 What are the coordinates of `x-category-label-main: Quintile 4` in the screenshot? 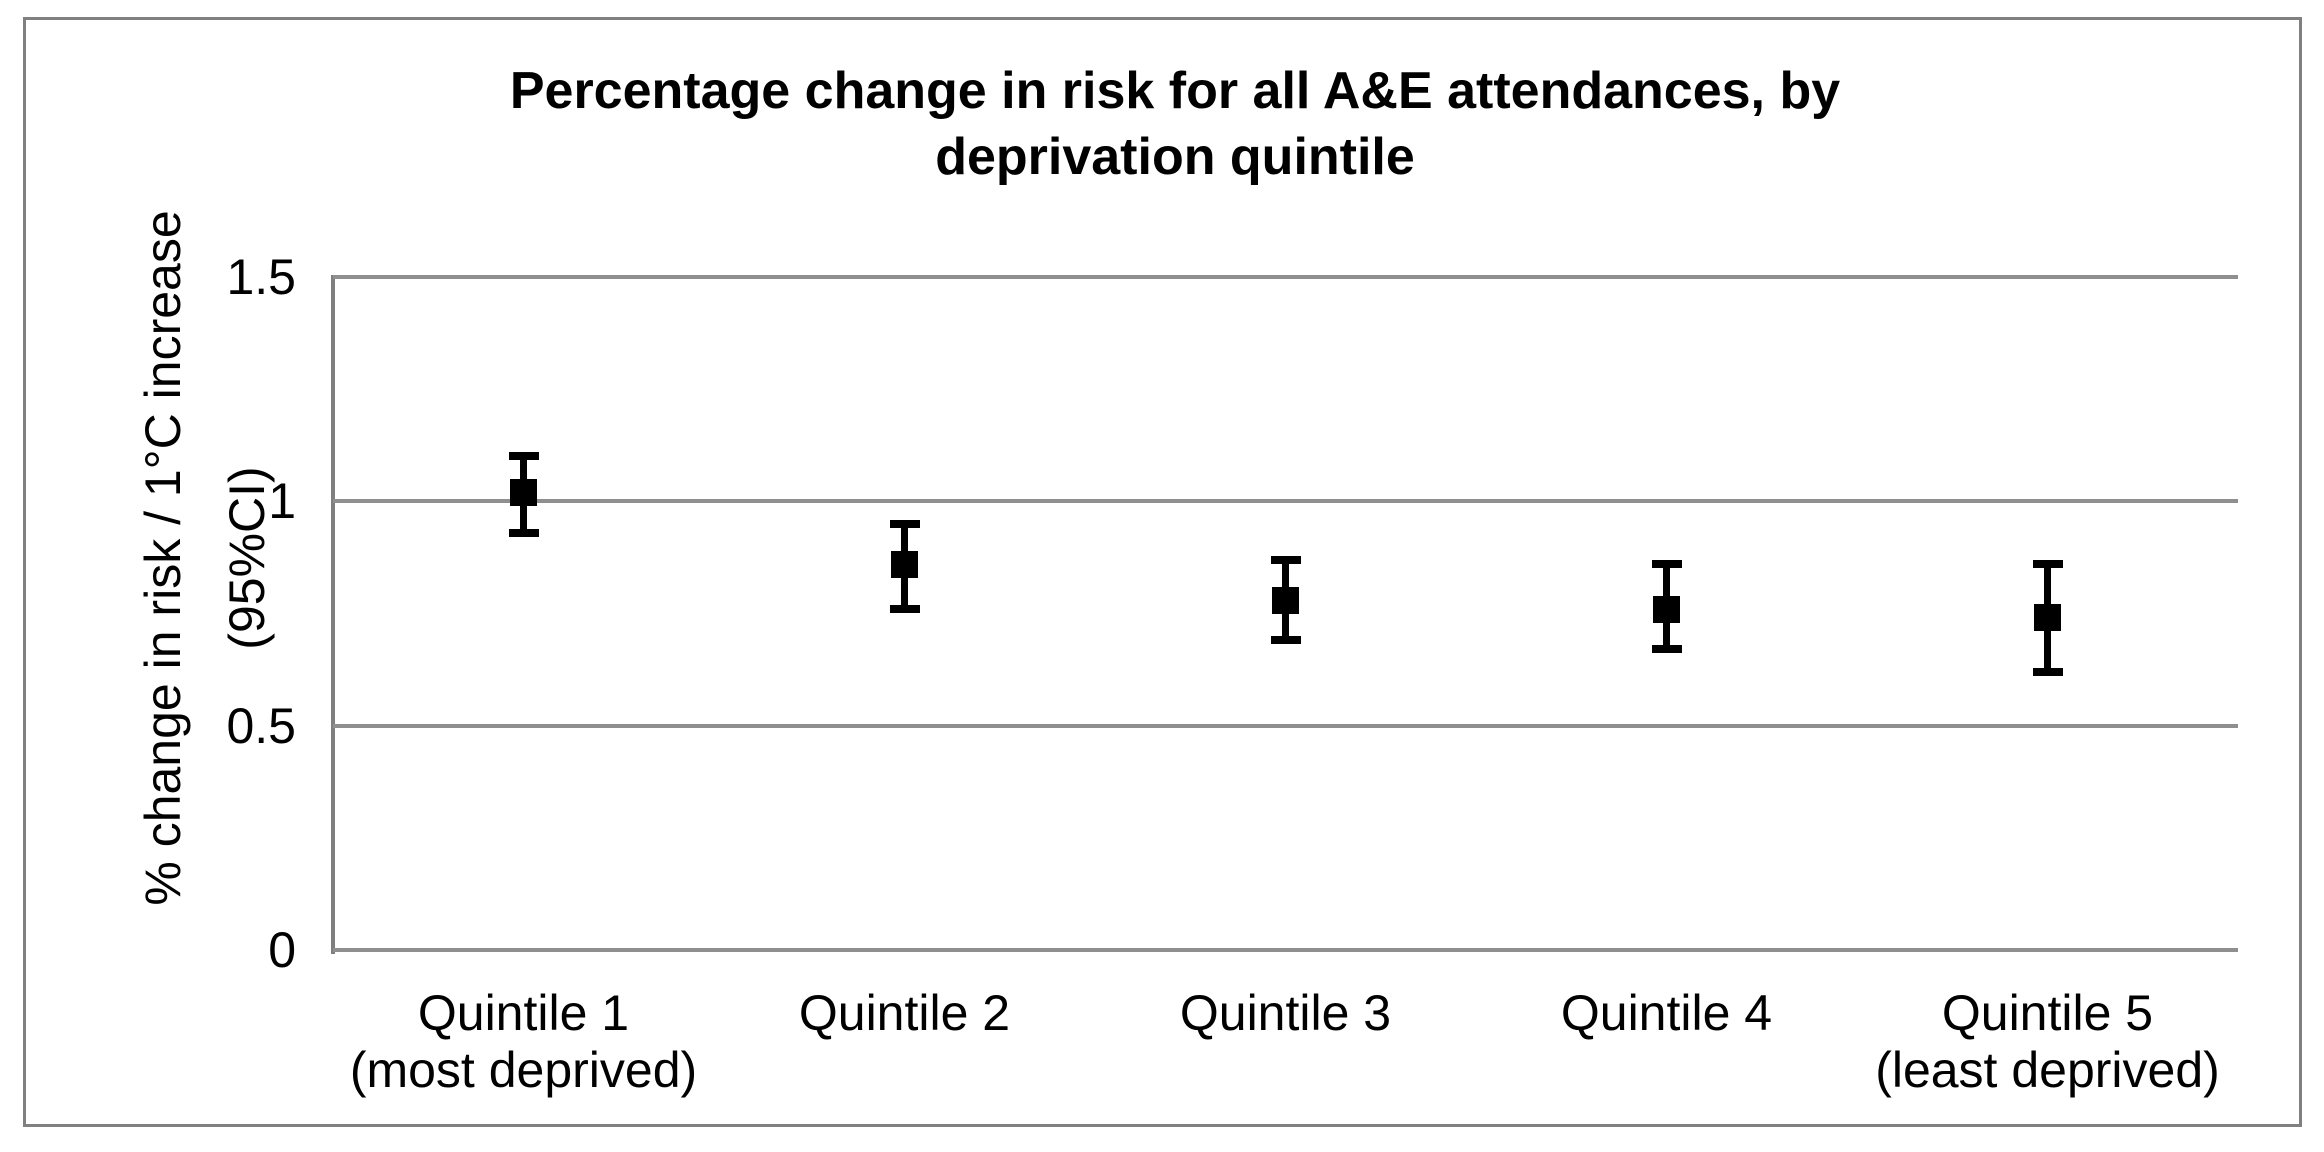 It's located at (1666, 1013).